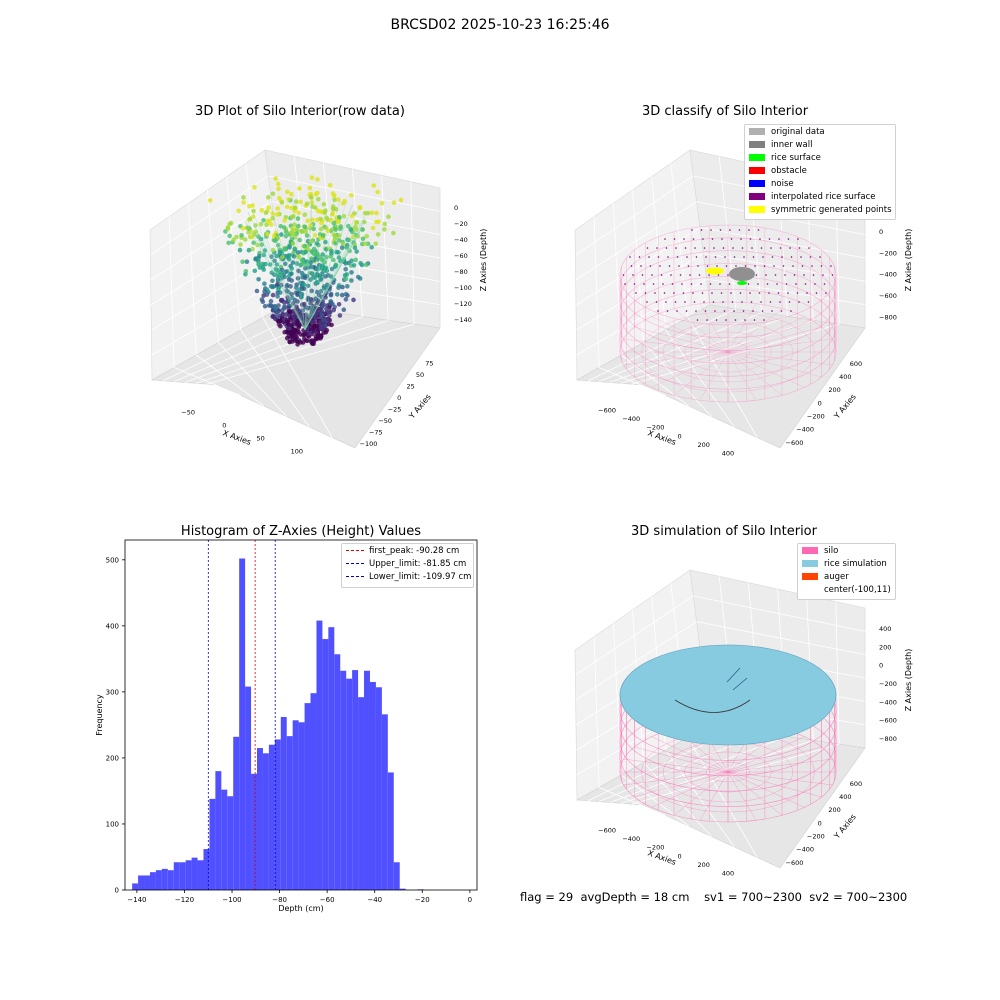 This screenshot has height=1000, width=1000. Describe the element at coordinates (355, 576) in the screenshot. I see `legend-line` at that location.